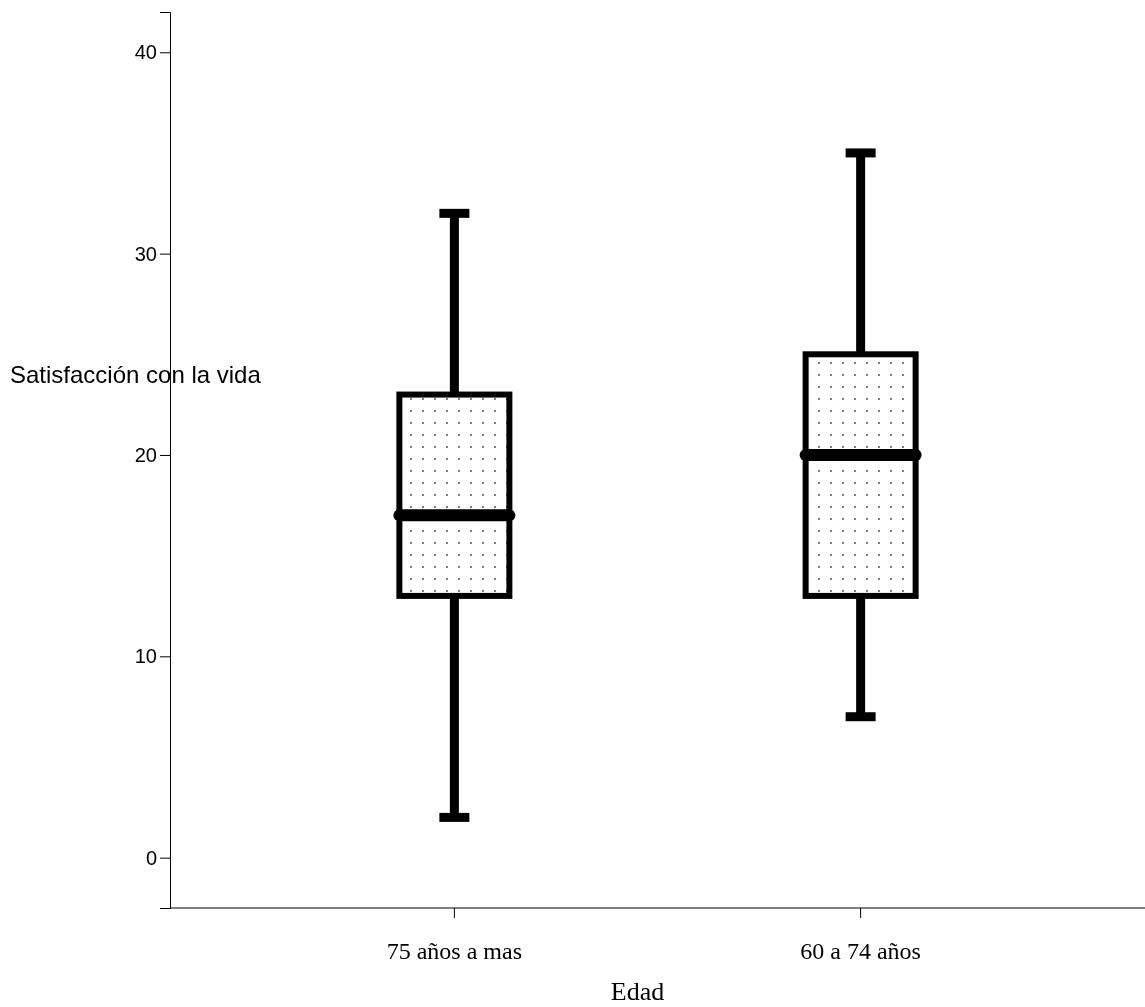 The height and width of the screenshot is (1007, 1145). What do you see at coordinates (860, 951) in the screenshot?
I see `x-tick-label: 60 a 74 años` at bounding box center [860, 951].